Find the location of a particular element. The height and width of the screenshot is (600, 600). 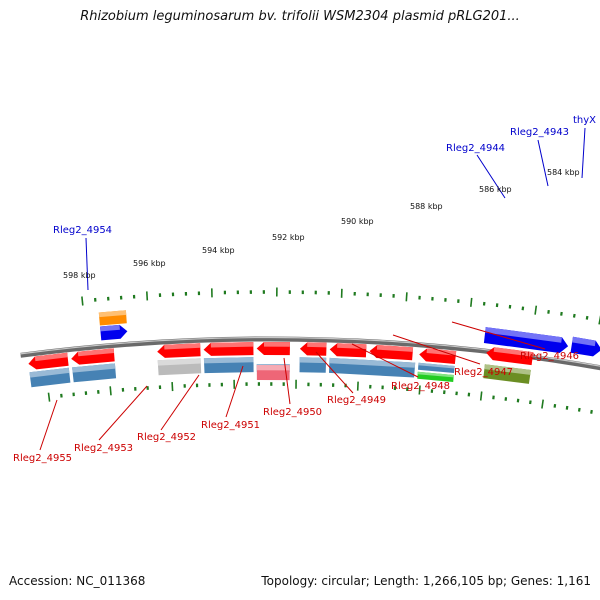

scale-label-588kbp: 588 kbp is located at coordinates (426, 206).